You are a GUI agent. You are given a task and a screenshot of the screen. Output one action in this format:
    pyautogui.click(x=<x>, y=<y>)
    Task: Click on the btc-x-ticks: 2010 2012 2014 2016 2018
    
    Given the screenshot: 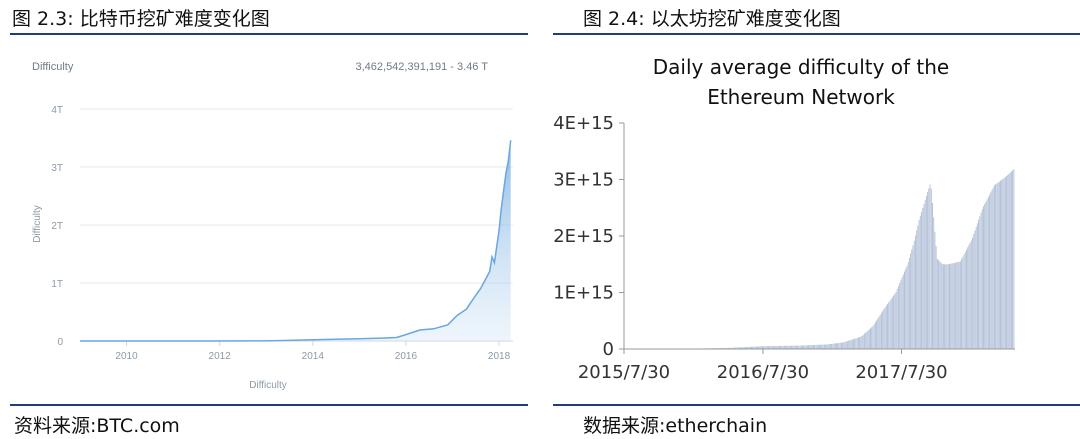 What is the action you would take?
    pyautogui.click(x=313, y=351)
    